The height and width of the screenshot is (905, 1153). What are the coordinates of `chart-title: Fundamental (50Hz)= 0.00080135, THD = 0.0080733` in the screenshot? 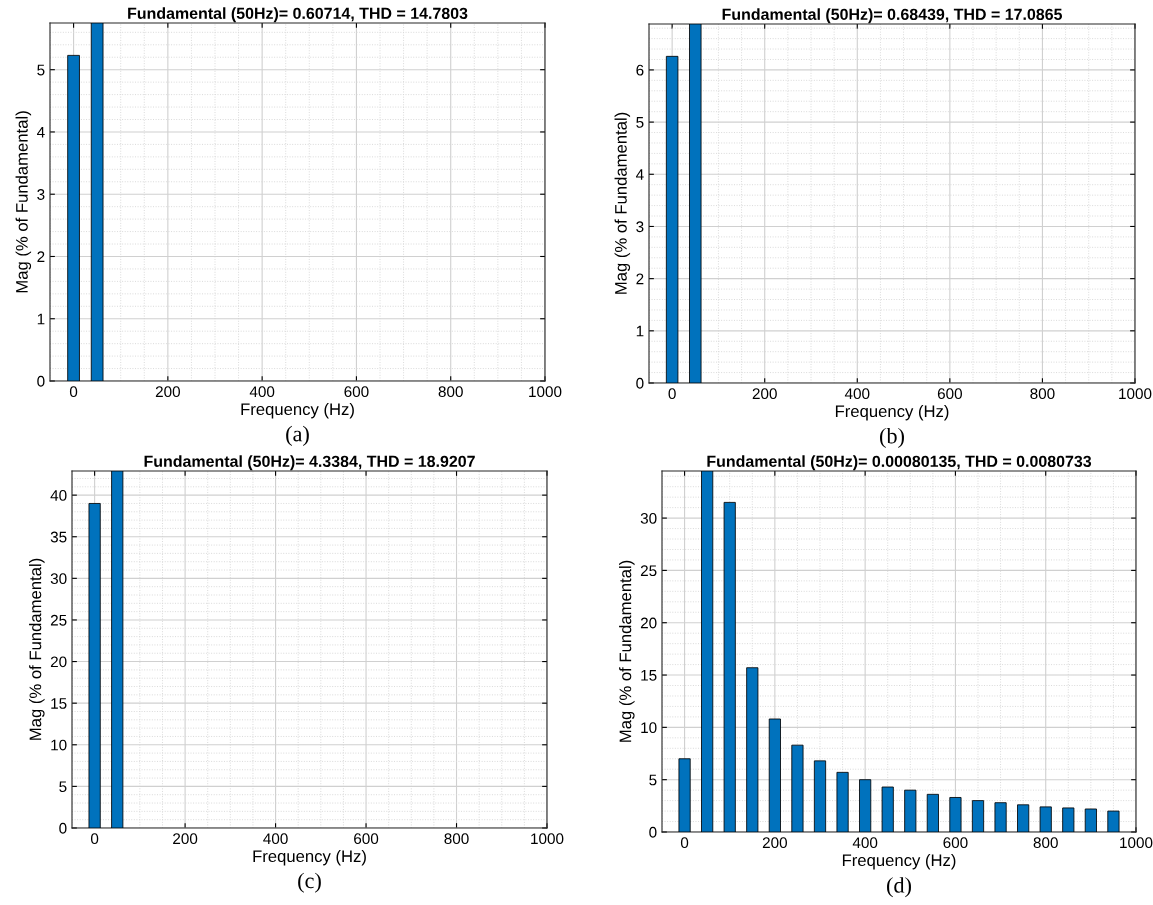 It's located at (899, 463).